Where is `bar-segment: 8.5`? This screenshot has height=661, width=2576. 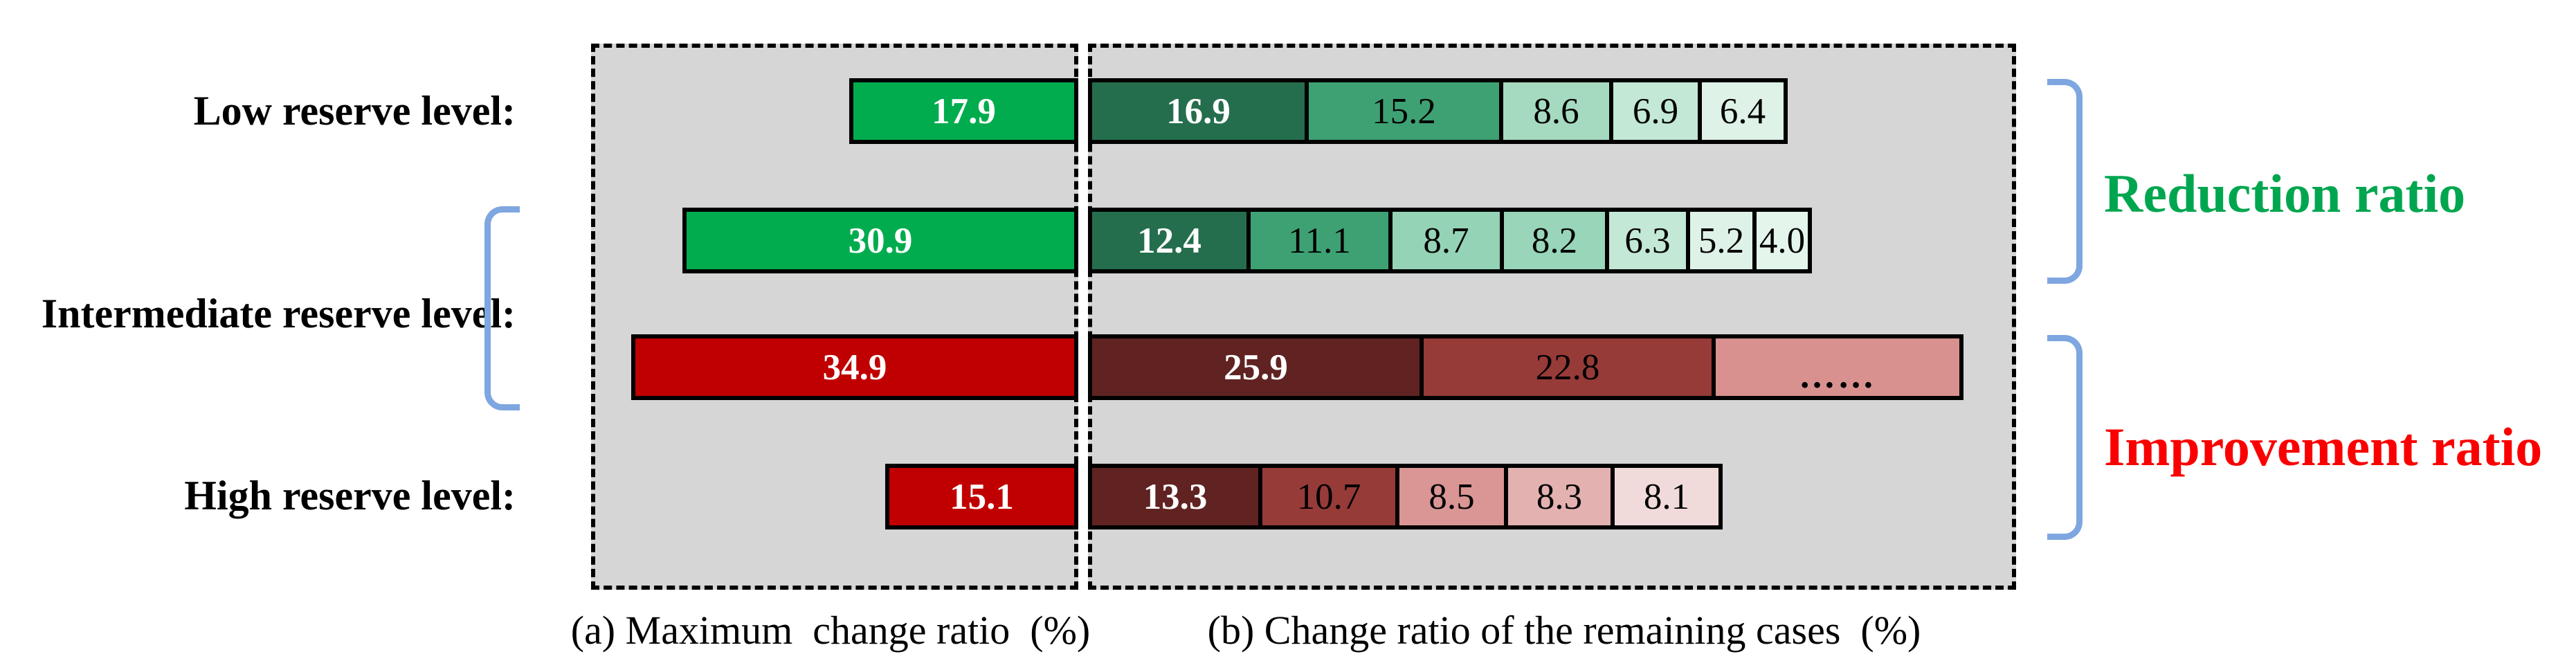
bar-segment: 8.5 is located at coordinates (1453, 496).